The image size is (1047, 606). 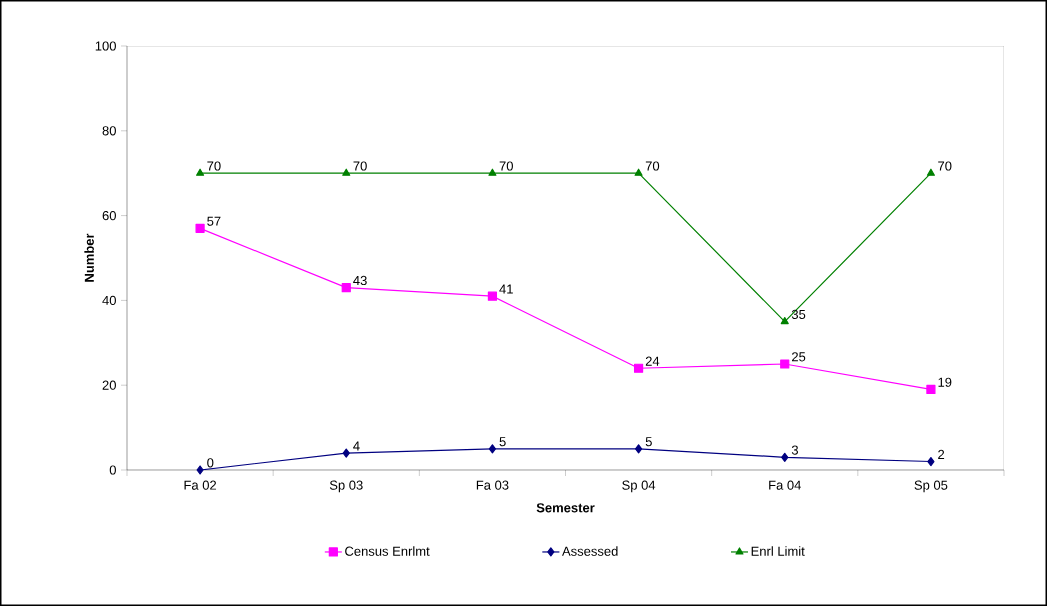 What do you see at coordinates (109, 215) in the screenshot?
I see `y-tick-label: 60` at bounding box center [109, 215].